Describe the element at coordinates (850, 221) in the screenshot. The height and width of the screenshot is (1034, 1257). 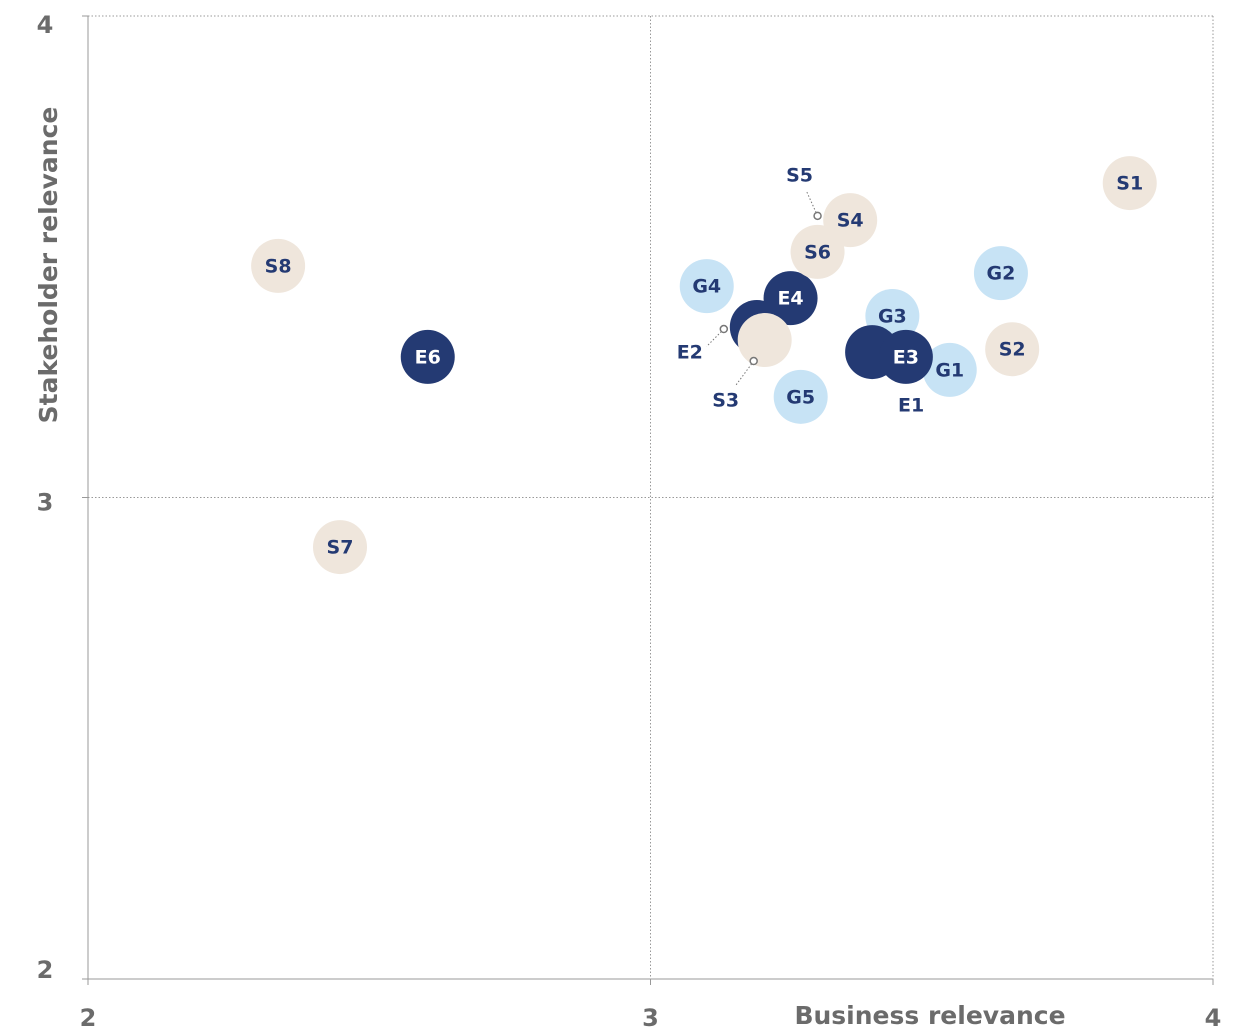
I see `point-label: S4` at that location.